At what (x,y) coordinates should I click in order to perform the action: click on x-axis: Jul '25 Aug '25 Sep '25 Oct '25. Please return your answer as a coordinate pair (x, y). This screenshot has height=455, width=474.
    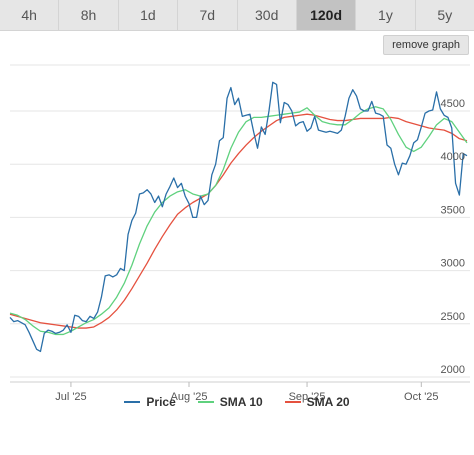
    Looking at the image, I should click on (240, 392).